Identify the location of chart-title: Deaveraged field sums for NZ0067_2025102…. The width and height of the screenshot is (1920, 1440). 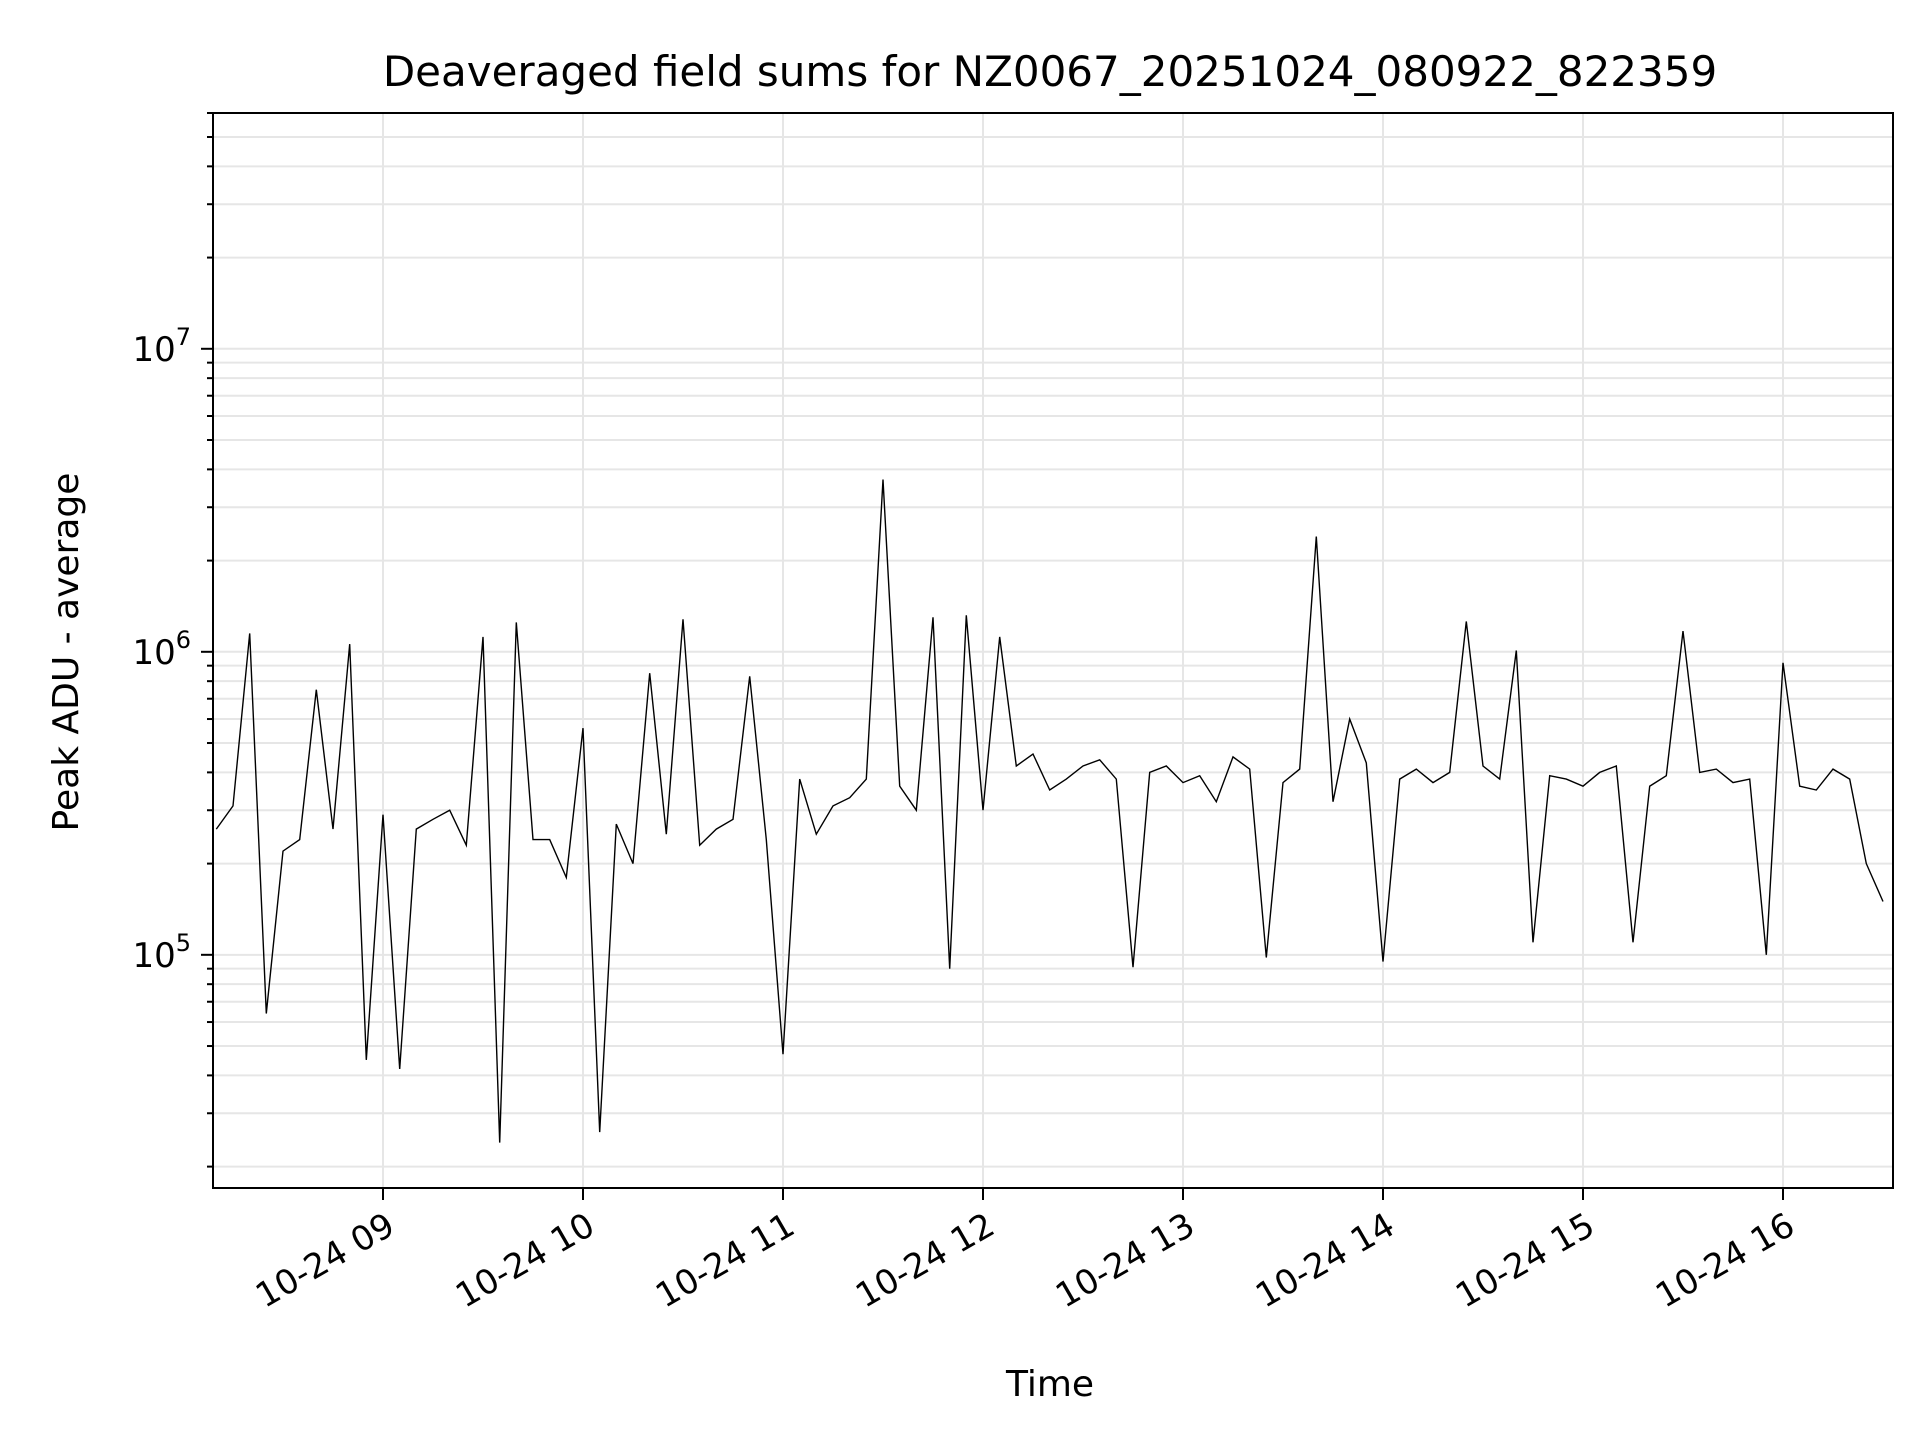
(1050, 71).